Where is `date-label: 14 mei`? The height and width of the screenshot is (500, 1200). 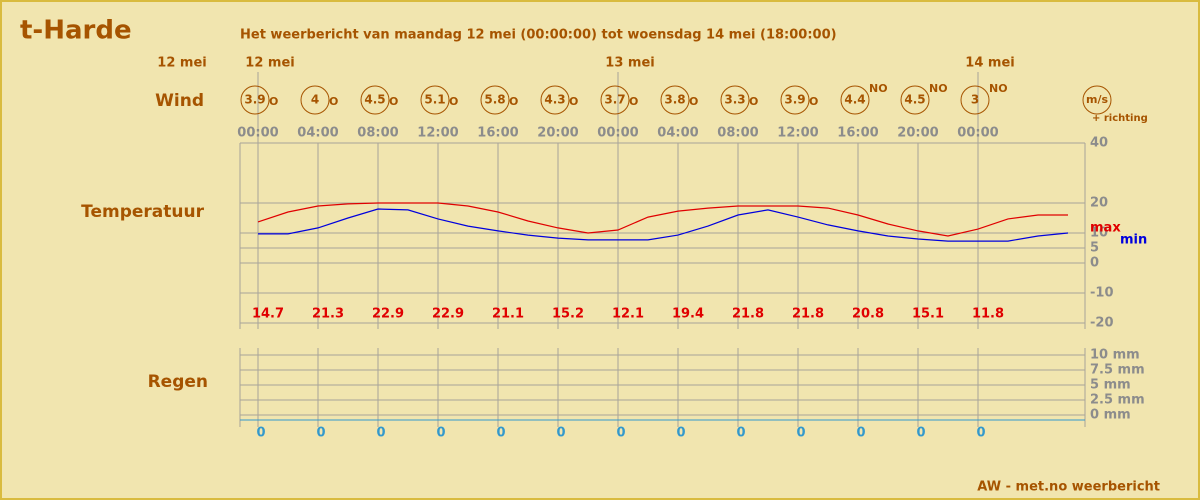
date-label: 14 mei is located at coordinates (989, 63).